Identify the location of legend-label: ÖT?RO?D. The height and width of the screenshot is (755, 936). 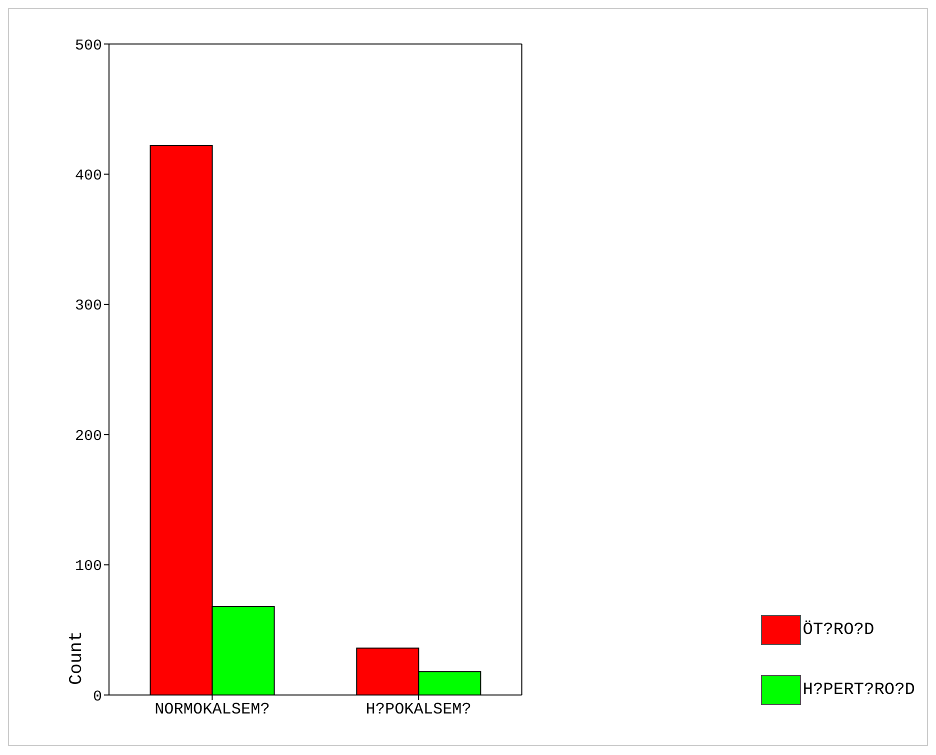
(838, 630).